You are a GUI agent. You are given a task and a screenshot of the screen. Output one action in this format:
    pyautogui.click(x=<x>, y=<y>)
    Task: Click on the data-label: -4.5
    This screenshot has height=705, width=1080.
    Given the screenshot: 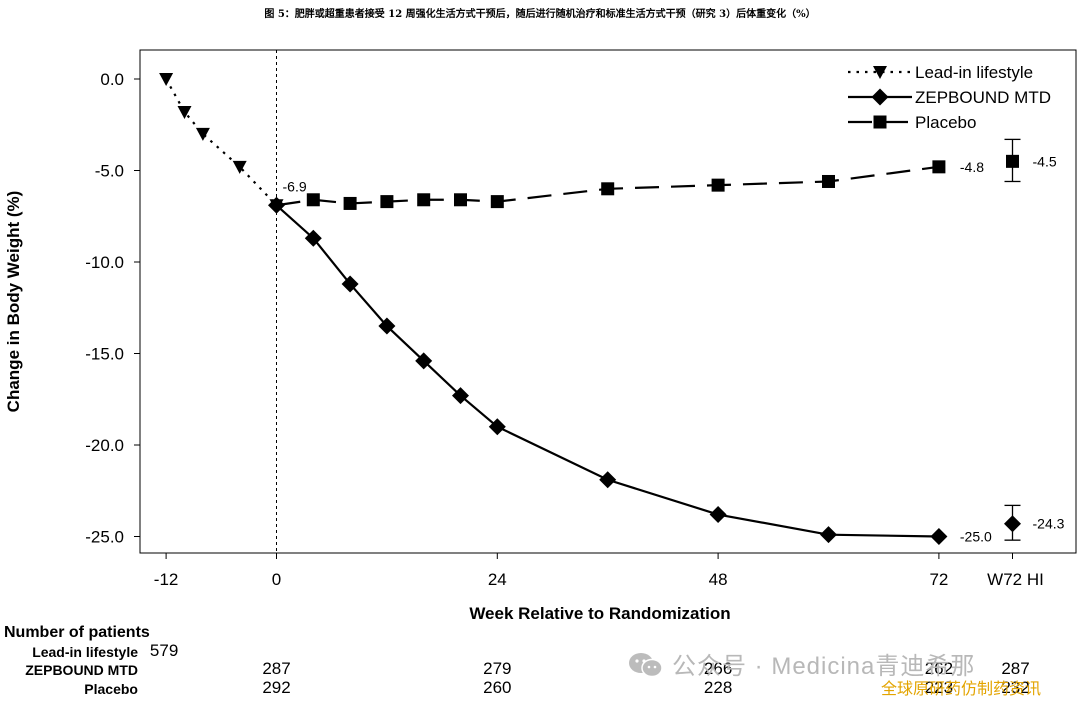 What is the action you would take?
    pyautogui.click(x=1045, y=161)
    